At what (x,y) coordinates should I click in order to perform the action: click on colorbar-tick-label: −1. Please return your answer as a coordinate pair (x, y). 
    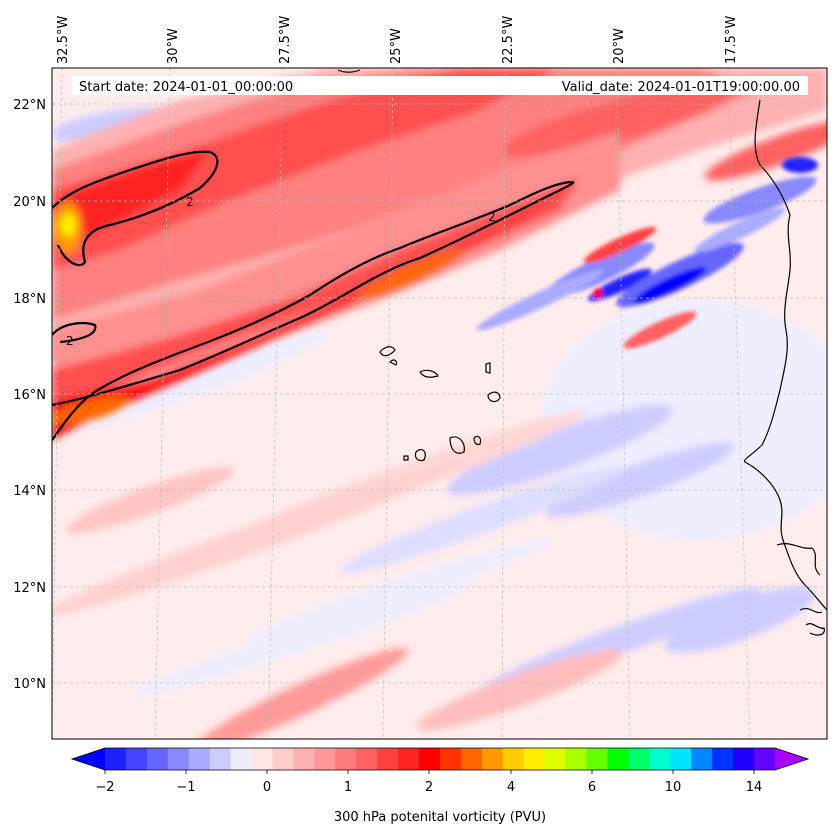
    Looking at the image, I should click on (185, 787).